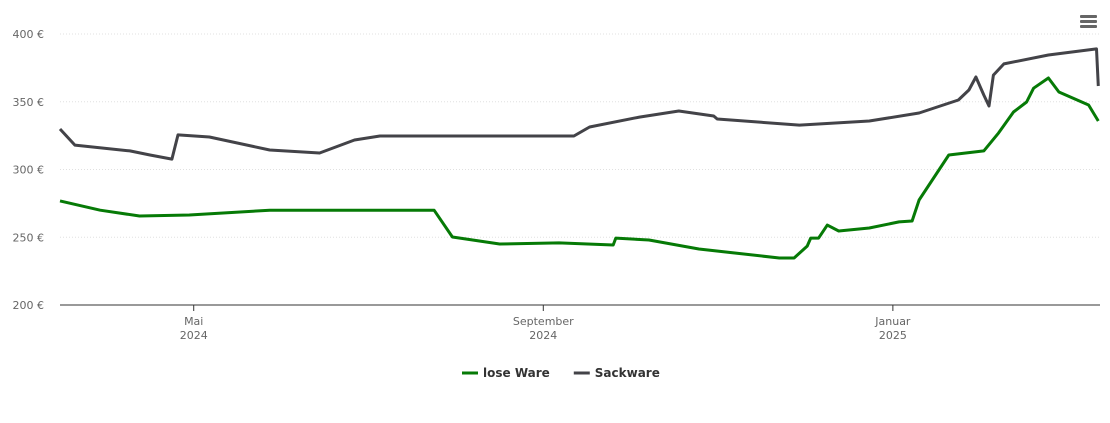  What do you see at coordinates (29, 102) in the screenshot?
I see `y-tick-label: 350 €` at bounding box center [29, 102].